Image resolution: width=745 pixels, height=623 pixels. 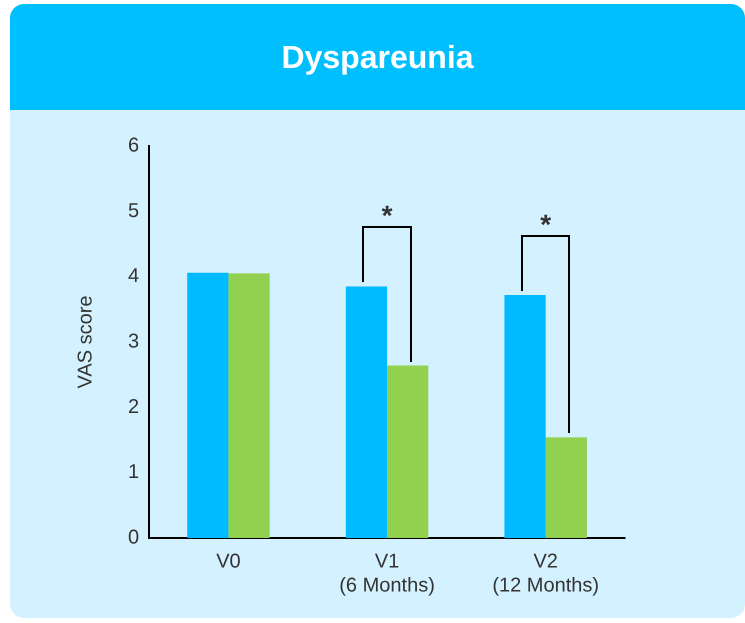 What do you see at coordinates (387, 573) in the screenshot?
I see `x-tick-label: V1 (6 Months)` at bounding box center [387, 573].